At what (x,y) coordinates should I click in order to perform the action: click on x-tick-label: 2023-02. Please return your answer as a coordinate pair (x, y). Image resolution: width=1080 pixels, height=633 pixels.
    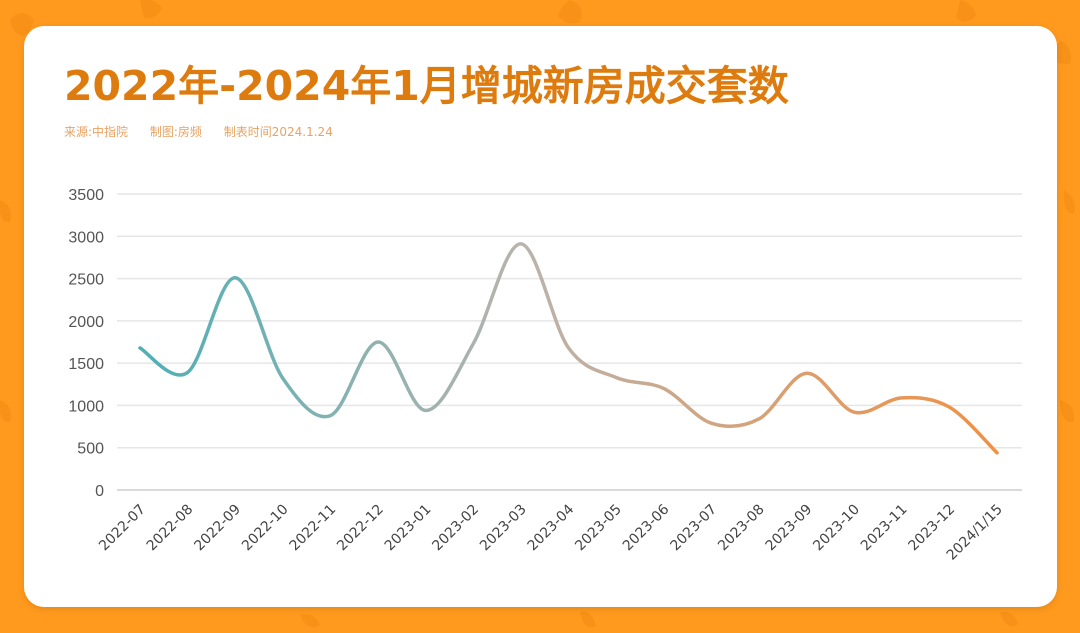
    Looking at the image, I should click on (455, 528).